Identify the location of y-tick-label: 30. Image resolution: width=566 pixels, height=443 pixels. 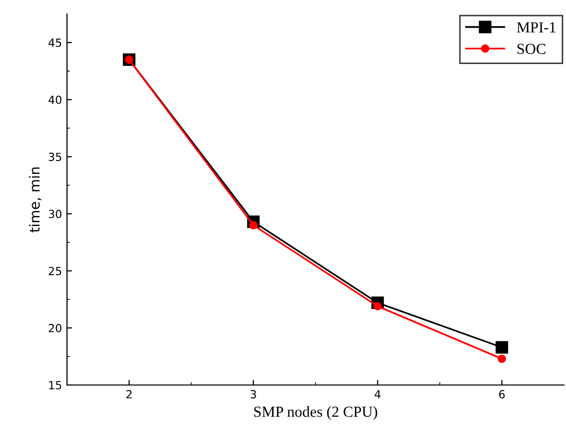
(55, 214).